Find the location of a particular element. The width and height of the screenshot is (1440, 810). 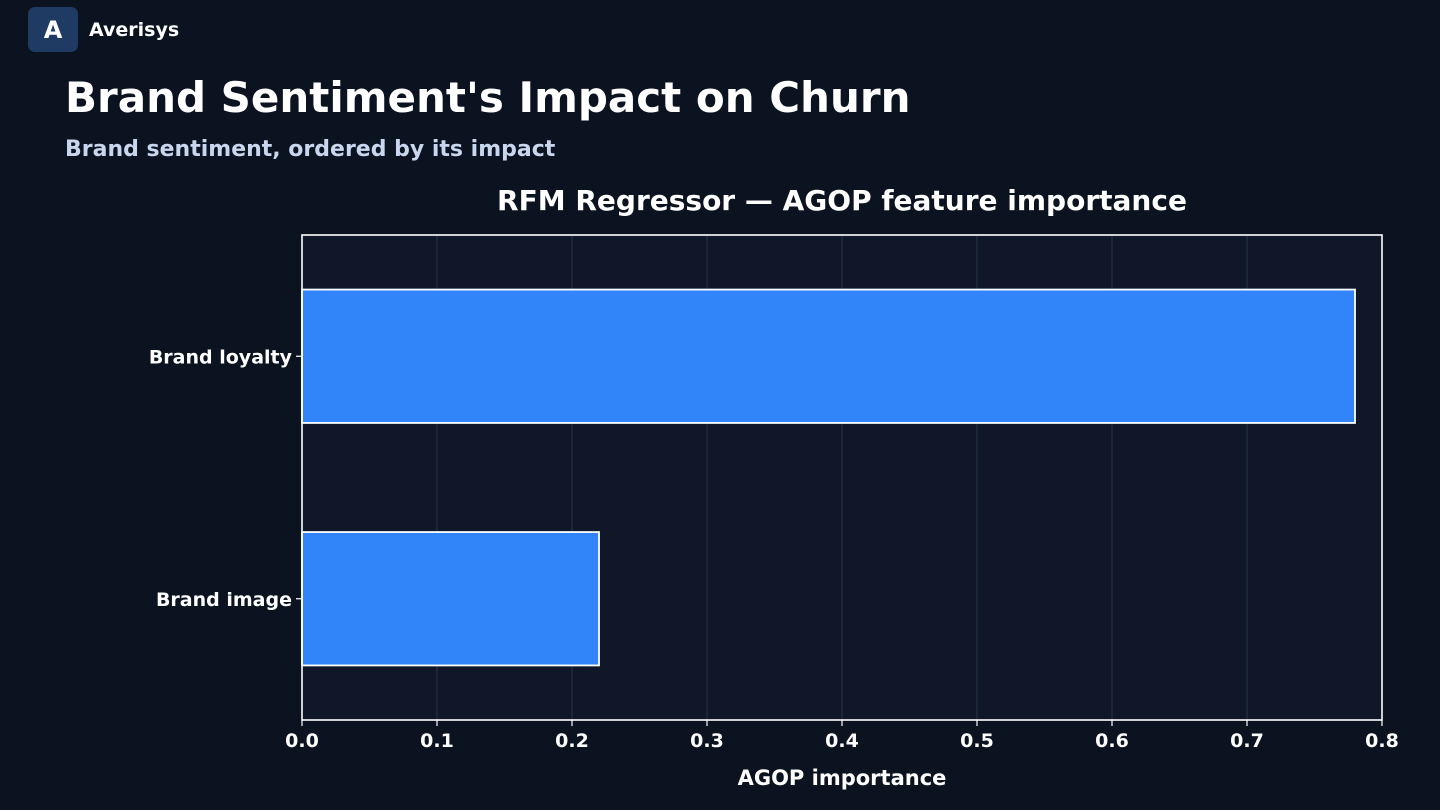

x-axis-ticks: 0.0 0.1 0.2 0.3 0.4 0.5 0.6 0.7 0.8 is located at coordinates (842, 736).